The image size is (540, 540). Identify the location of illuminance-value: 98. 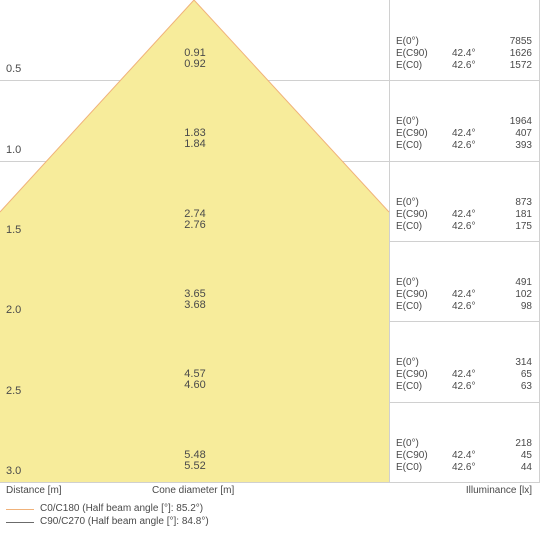
(526, 306).